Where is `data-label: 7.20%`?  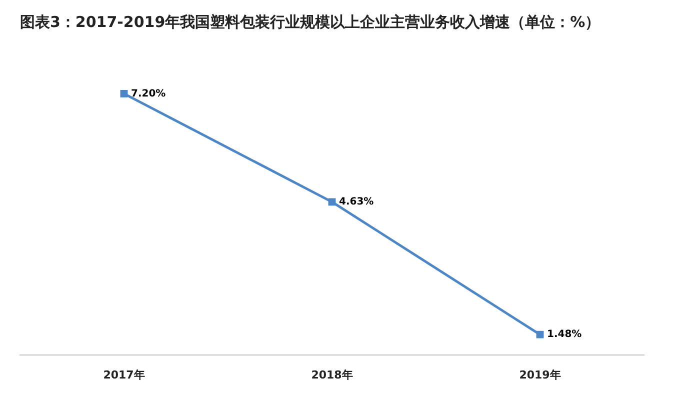 data-label: 7.20% is located at coordinates (148, 94).